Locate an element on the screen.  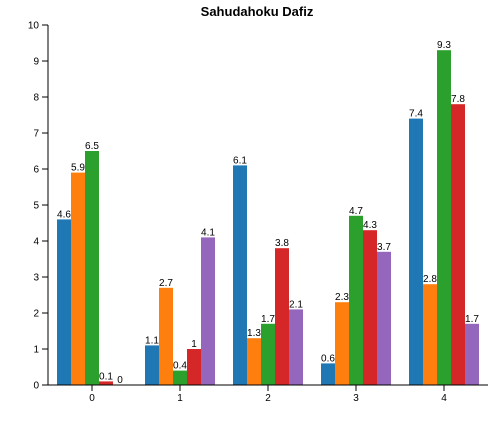
data-label-series-1-cat-2: 1.3 is located at coordinates (254, 333).